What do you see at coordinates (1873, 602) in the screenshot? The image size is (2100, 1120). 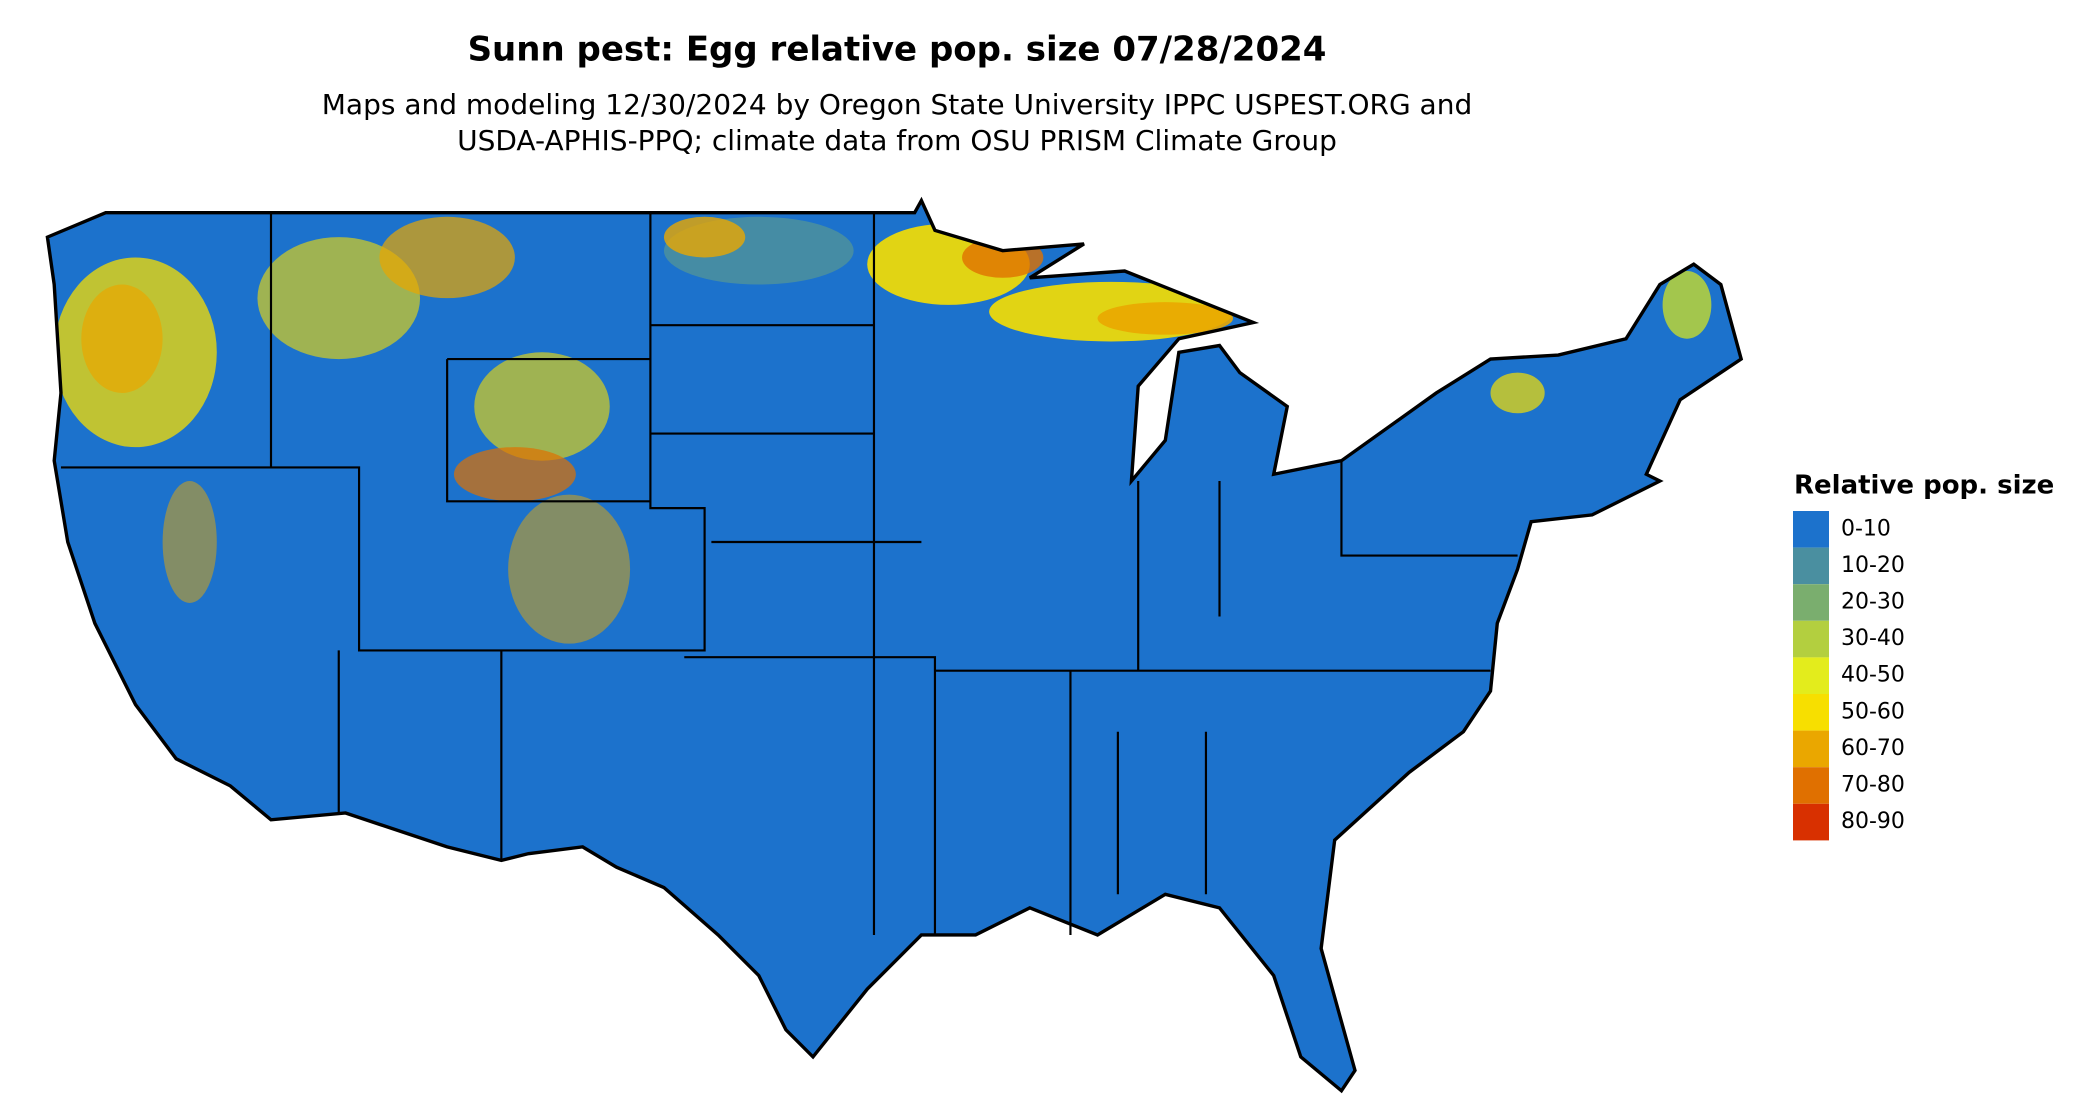 I see `legend-label: 20-30` at bounding box center [1873, 602].